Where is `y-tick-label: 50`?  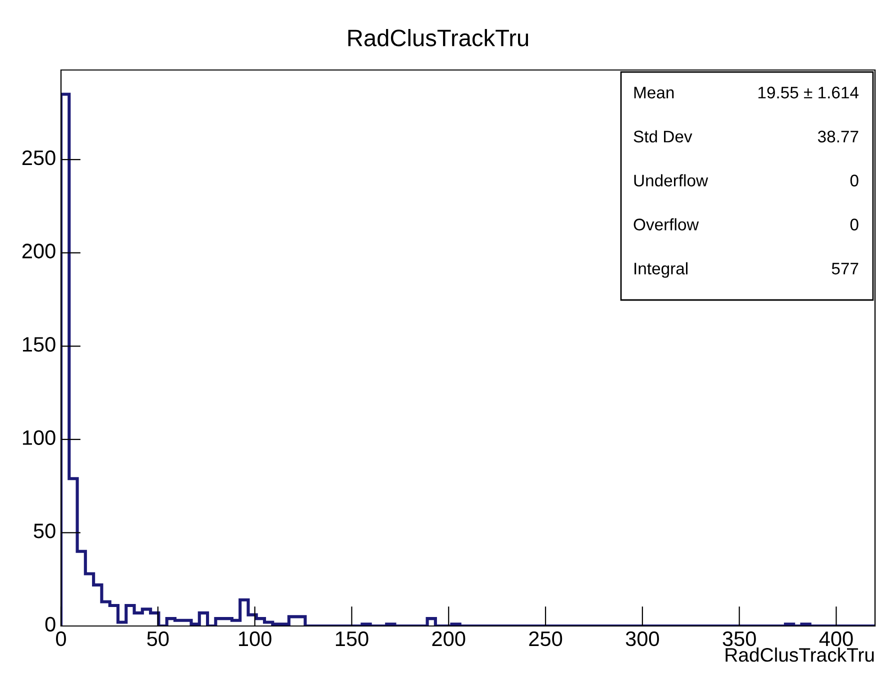
y-tick-label: 50 is located at coordinates (45, 531).